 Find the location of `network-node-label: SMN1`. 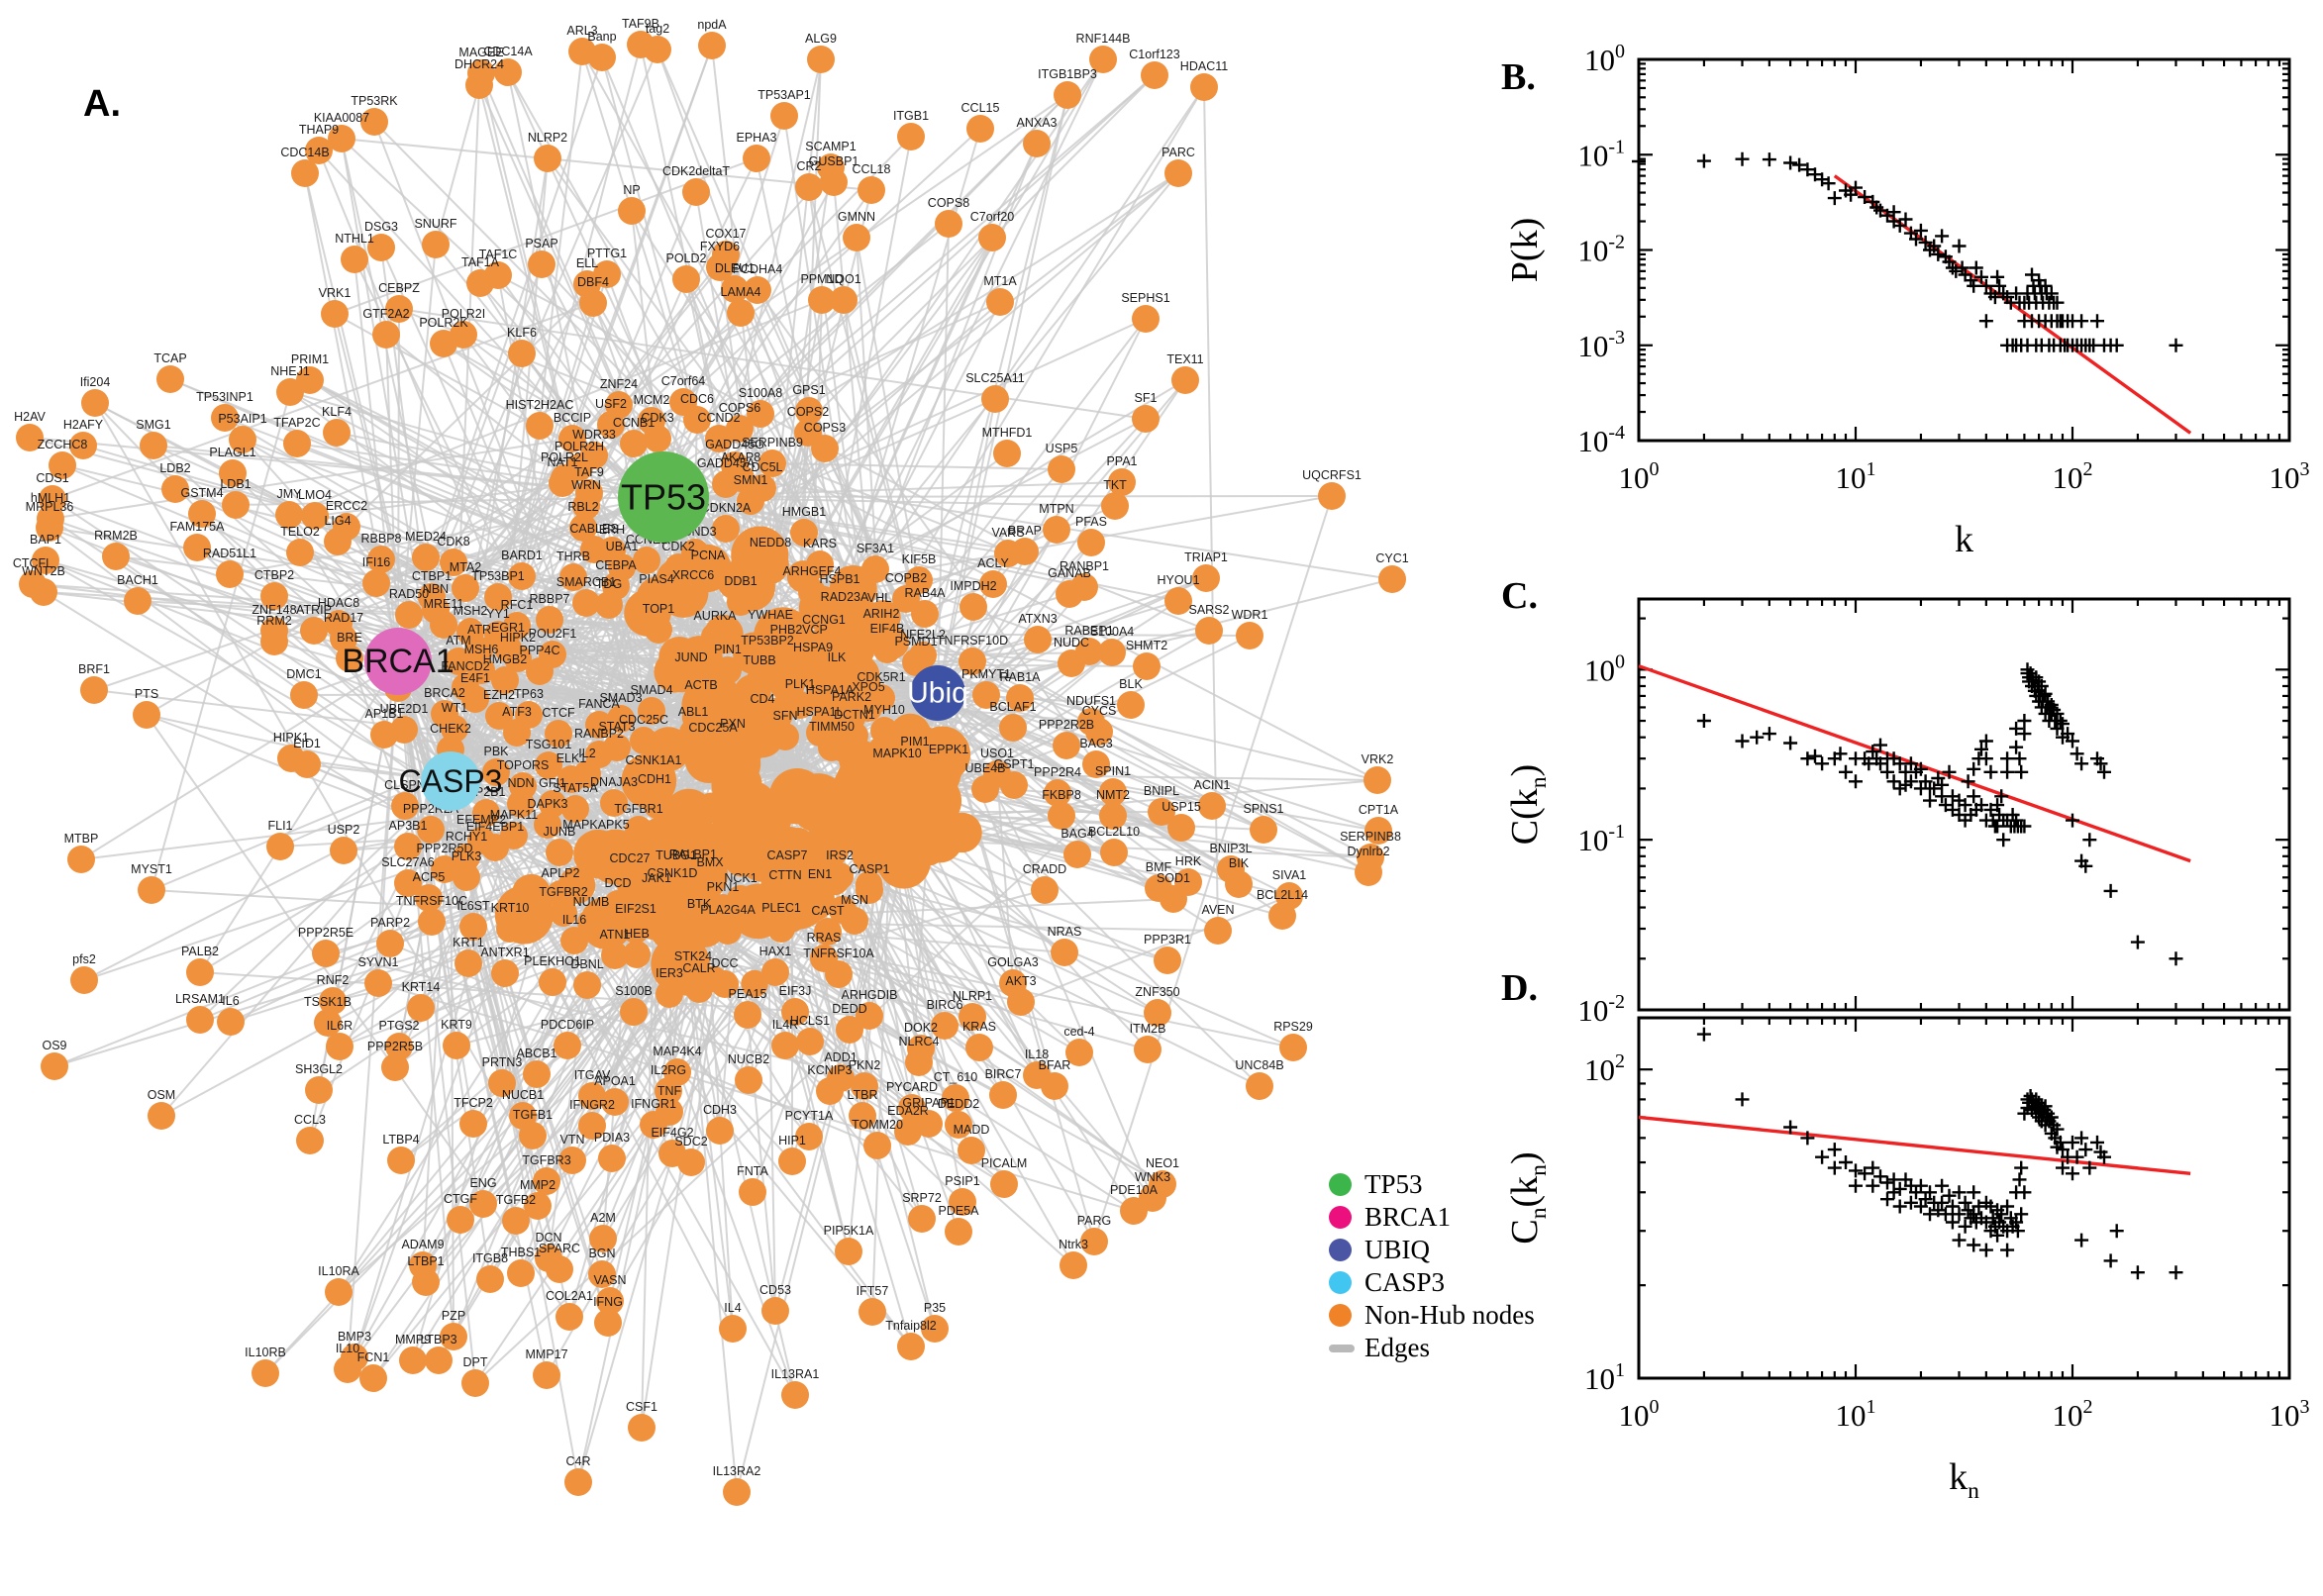

network-node-label: SMN1 is located at coordinates (751, 480).